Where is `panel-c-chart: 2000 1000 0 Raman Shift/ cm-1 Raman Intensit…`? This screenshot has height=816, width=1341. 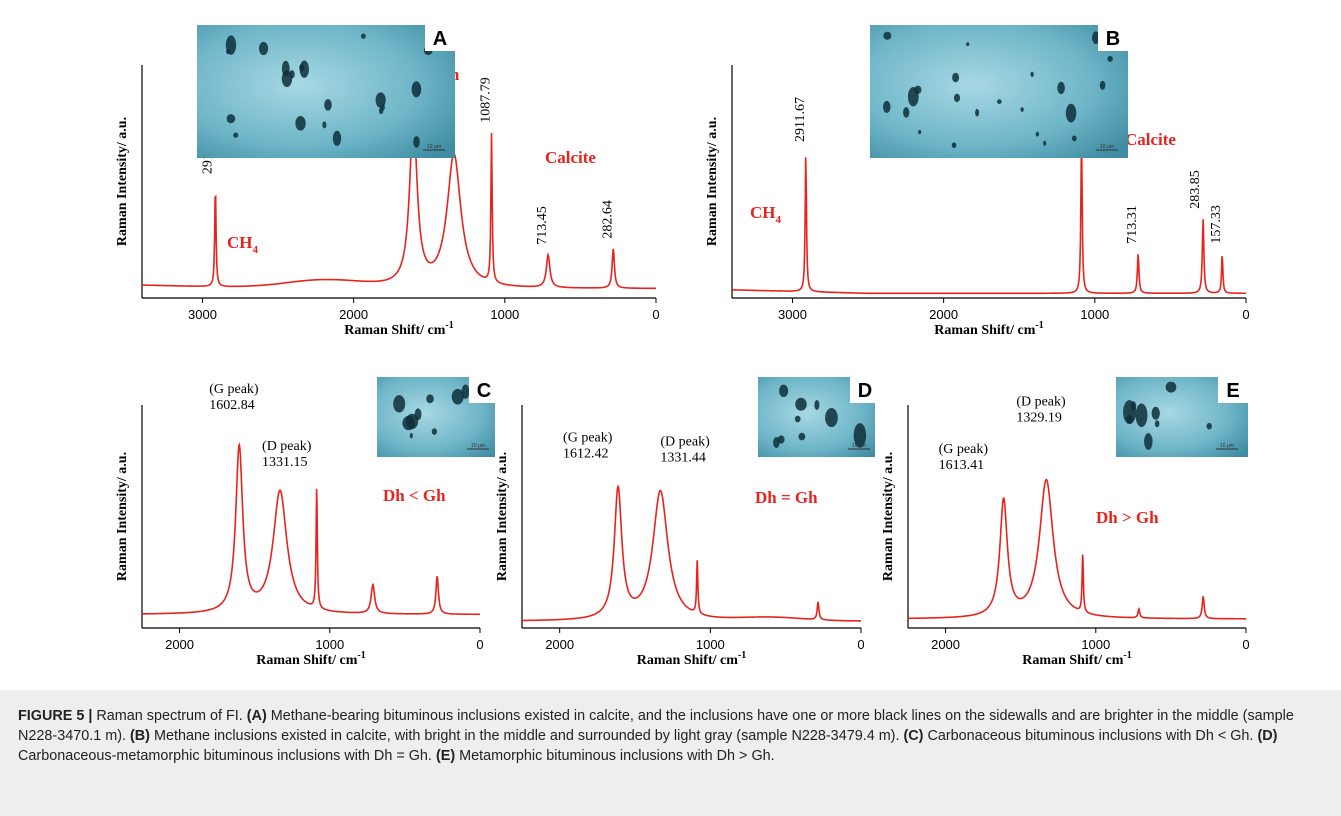 panel-c-chart: 2000 1000 0 Raman Shift/ cm-1 Raman Intensit… is located at coordinates (305, 522).